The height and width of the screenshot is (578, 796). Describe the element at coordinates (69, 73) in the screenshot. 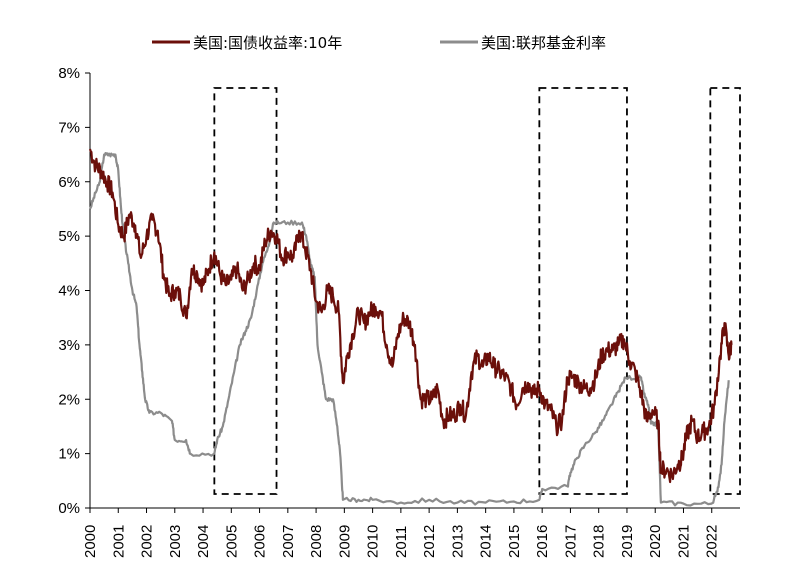

I see `y-tick-label: 8%` at that location.